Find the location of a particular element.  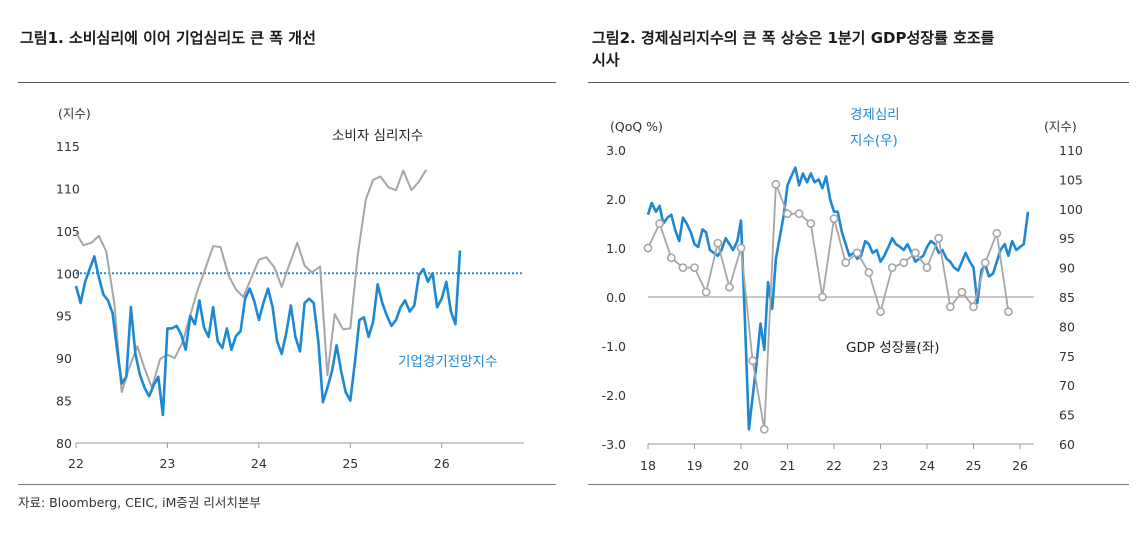

economic-sentiment-label-line2: 지수(우) is located at coordinates (874, 141).